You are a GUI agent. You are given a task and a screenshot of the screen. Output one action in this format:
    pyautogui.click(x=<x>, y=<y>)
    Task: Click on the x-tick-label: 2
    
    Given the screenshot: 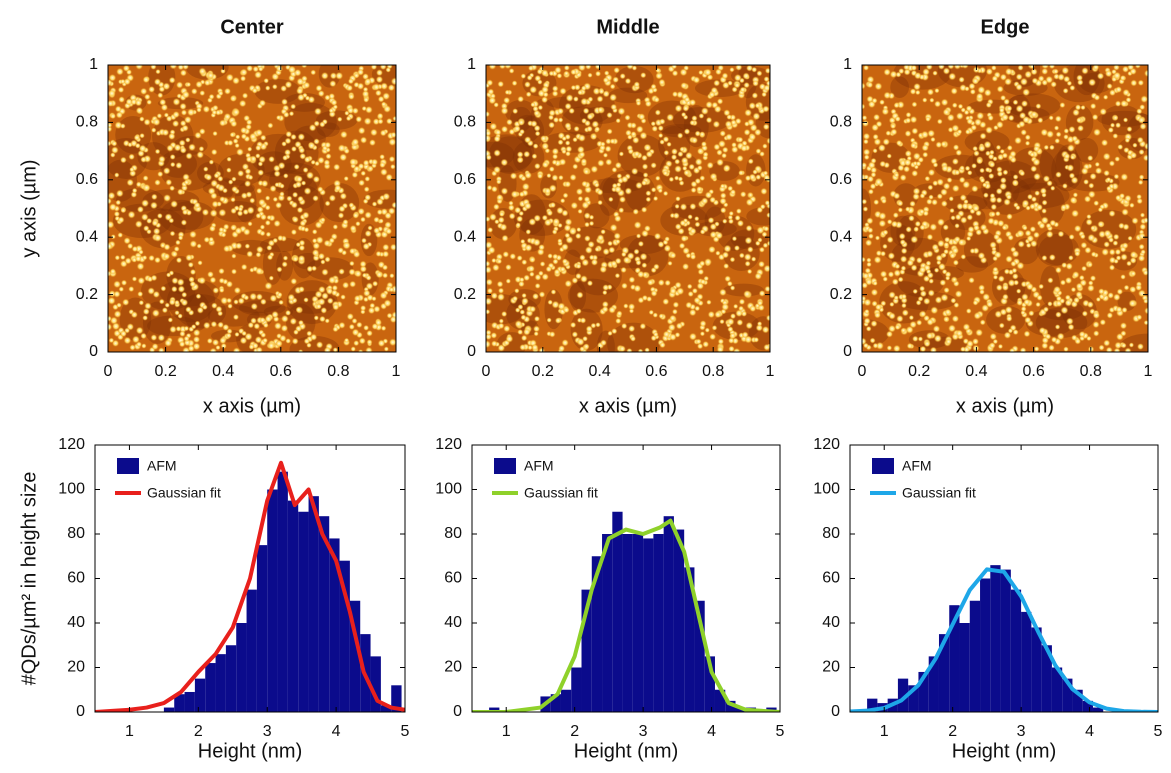 What is the action you would take?
    pyautogui.click(x=952, y=731)
    